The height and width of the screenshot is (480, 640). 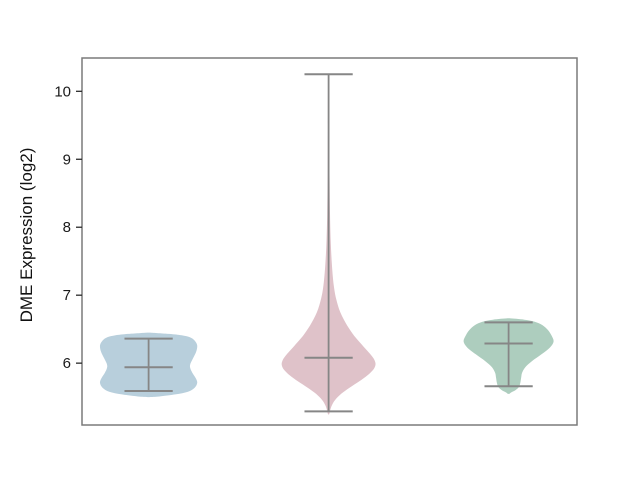 What do you see at coordinates (67, 295) in the screenshot?
I see `y-tick-label: 7` at bounding box center [67, 295].